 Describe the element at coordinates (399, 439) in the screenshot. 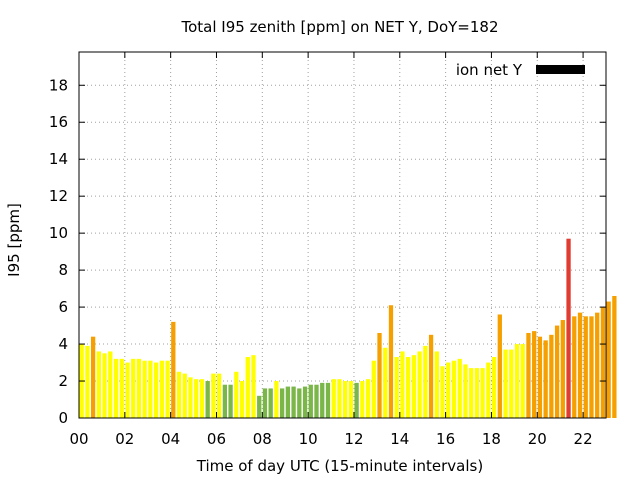

I see `x-tick-label: 14` at that location.